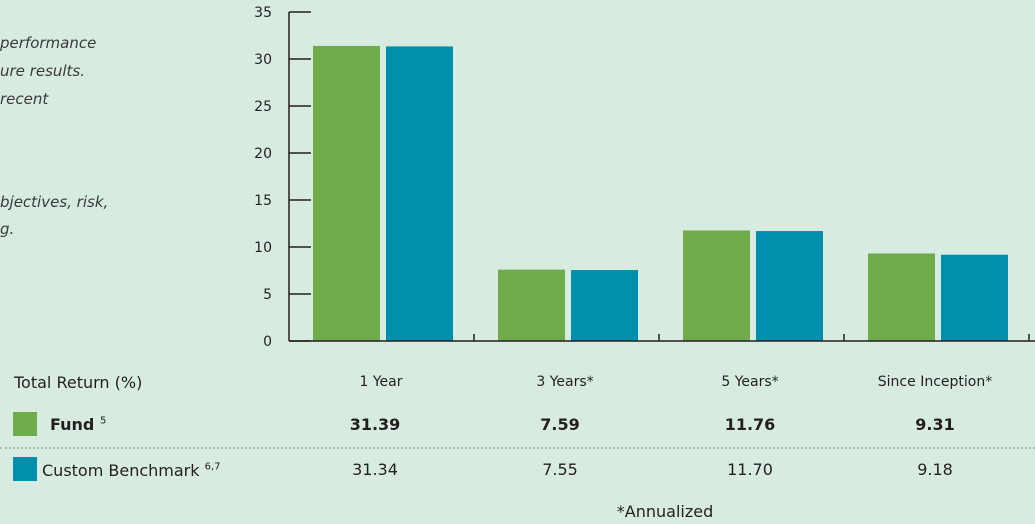 The height and width of the screenshot is (524, 1035). I want to click on benchmark-superscript: 6,7, so click(212, 467).